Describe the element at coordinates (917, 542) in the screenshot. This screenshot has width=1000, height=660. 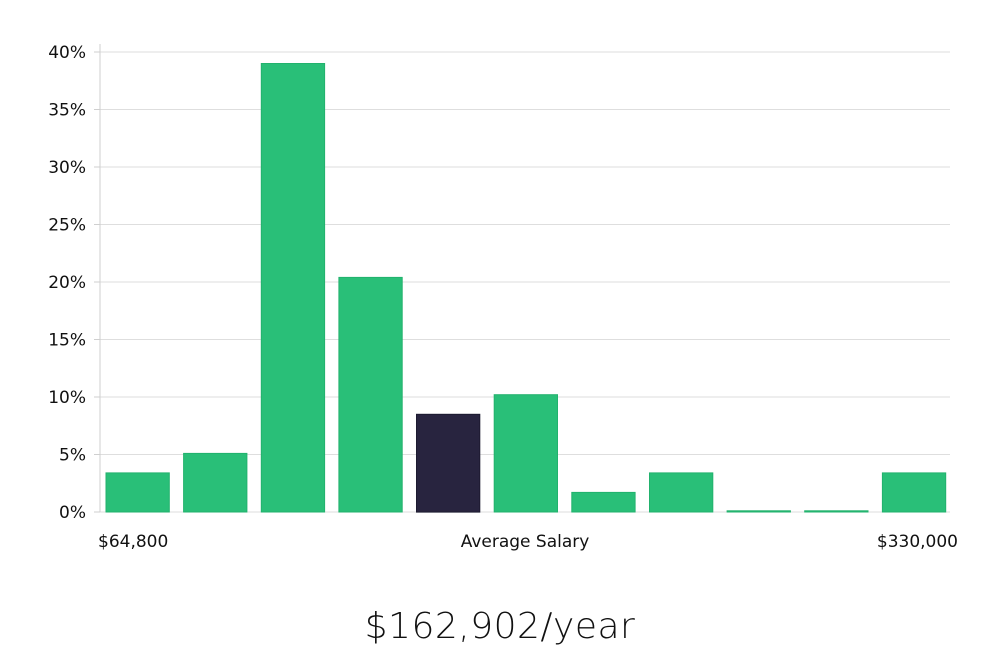
I see `x-axis-max-label: $330,000` at that location.